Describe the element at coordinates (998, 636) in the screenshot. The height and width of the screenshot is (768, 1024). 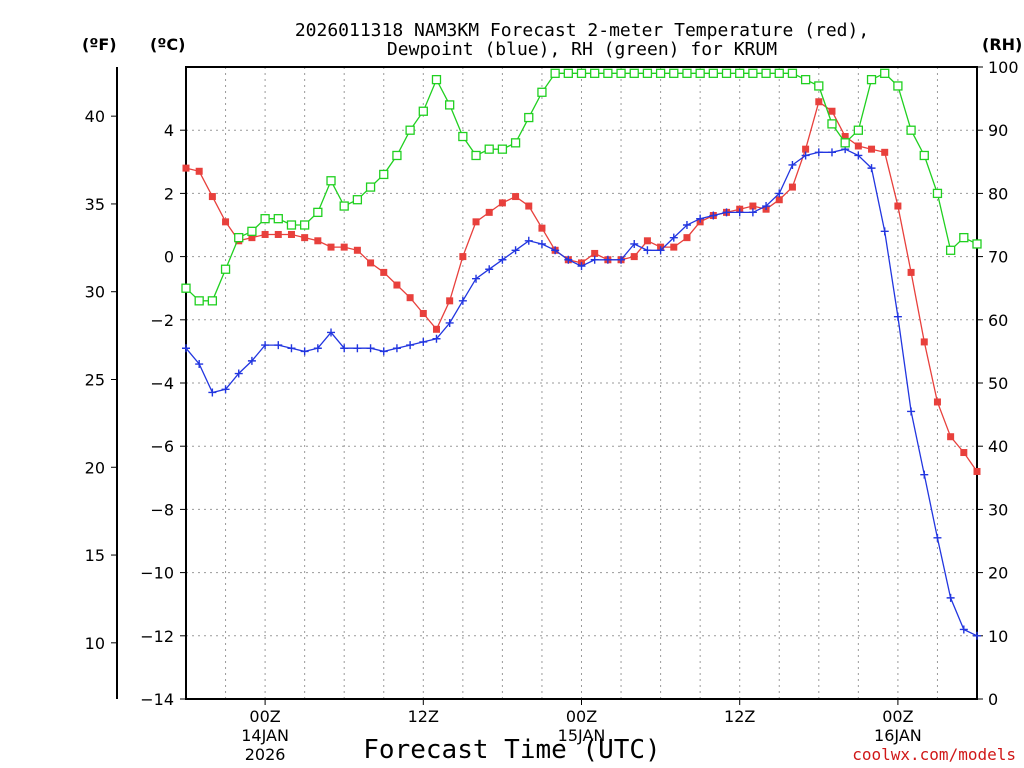
I see `rh-tick-label: 10` at that location.